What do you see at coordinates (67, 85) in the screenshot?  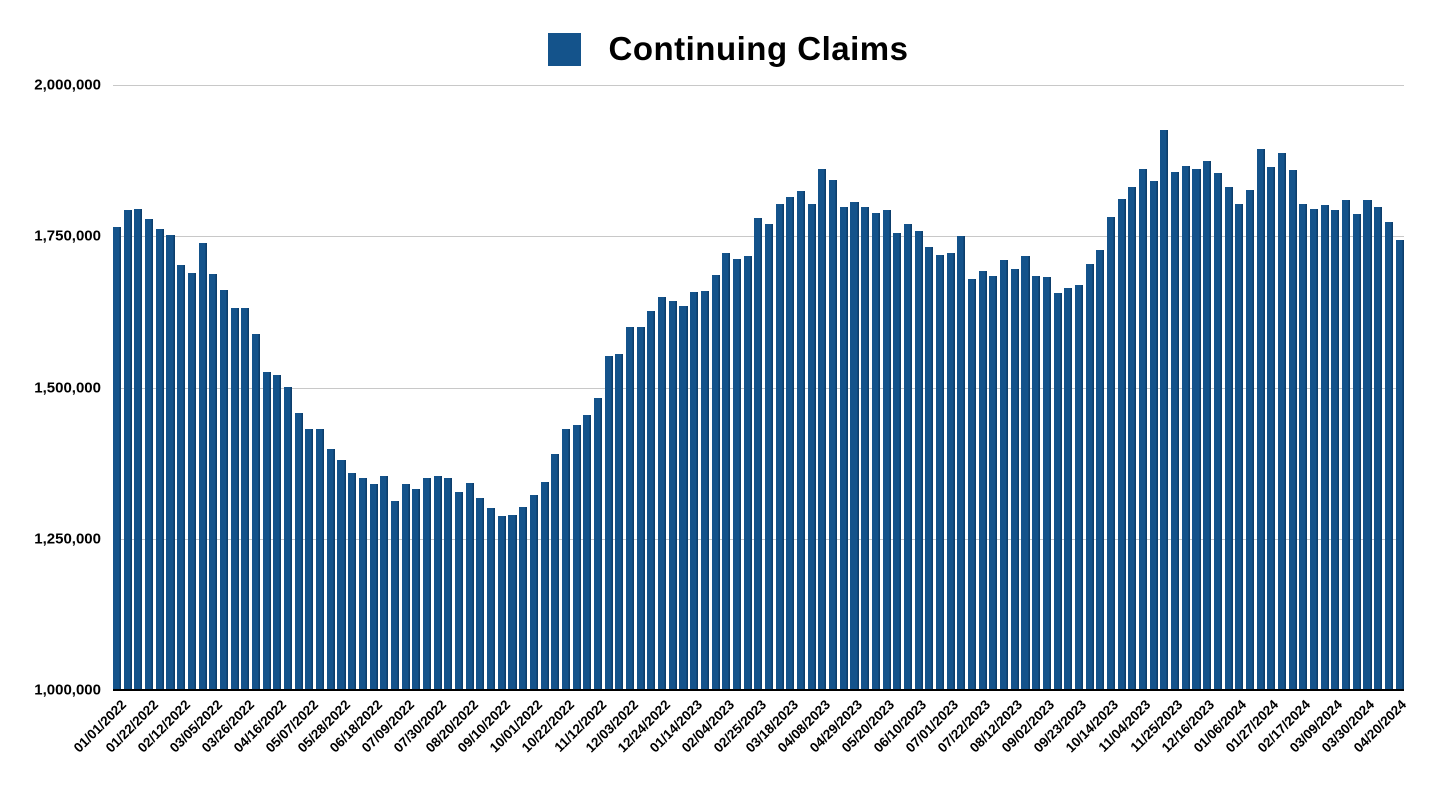 I see `y-tick-label: 2,000,000` at bounding box center [67, 85].